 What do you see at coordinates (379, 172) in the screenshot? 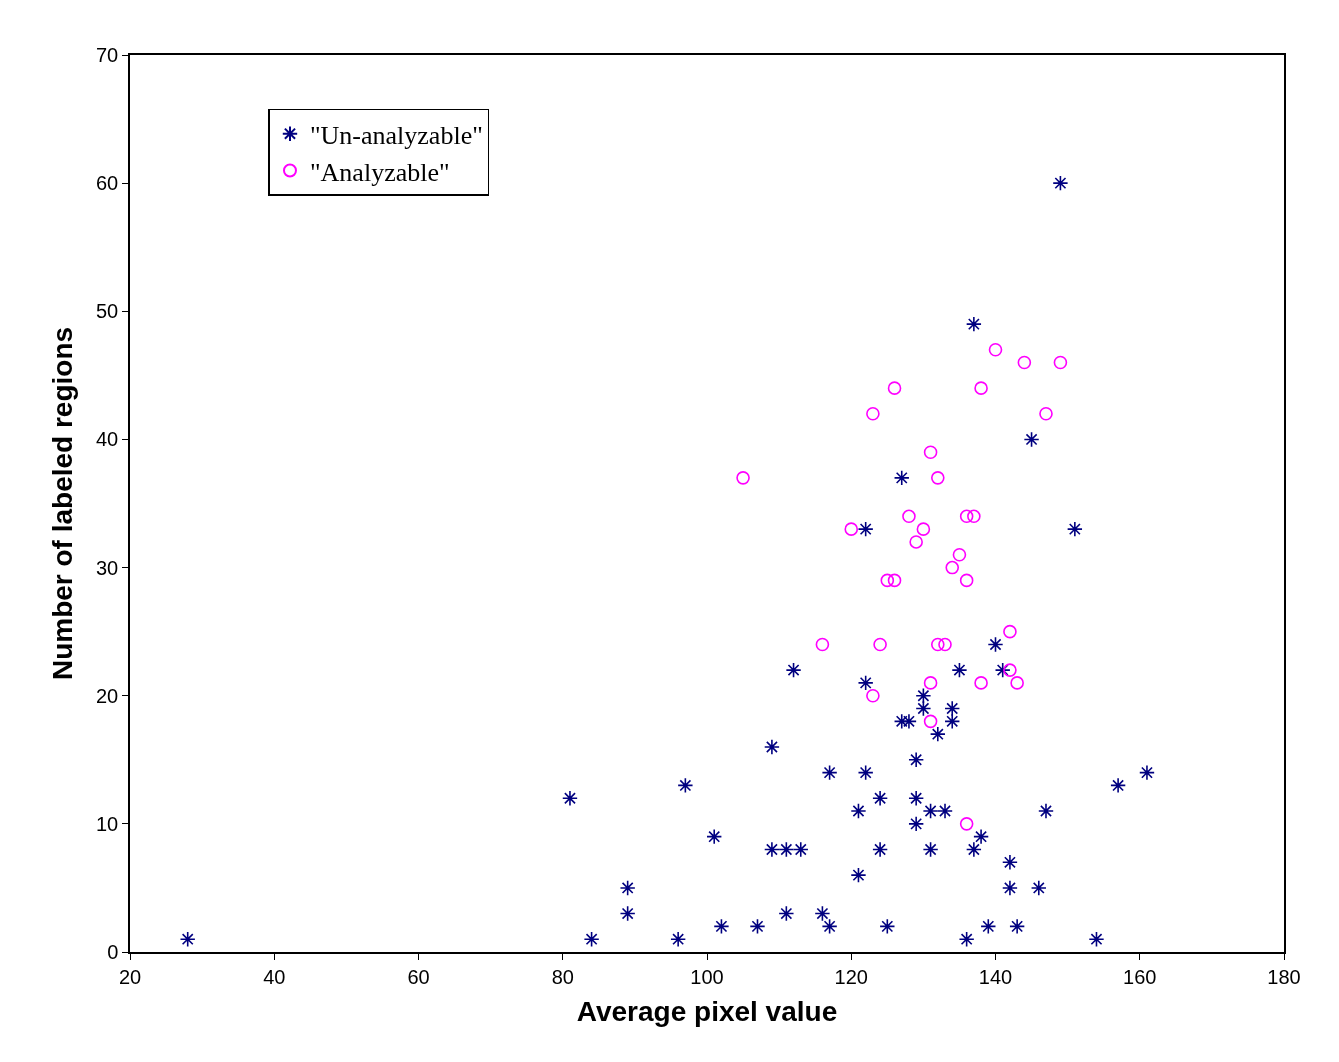
I see `legend-label: "Analyzable"` at bounding box center [379, 172].